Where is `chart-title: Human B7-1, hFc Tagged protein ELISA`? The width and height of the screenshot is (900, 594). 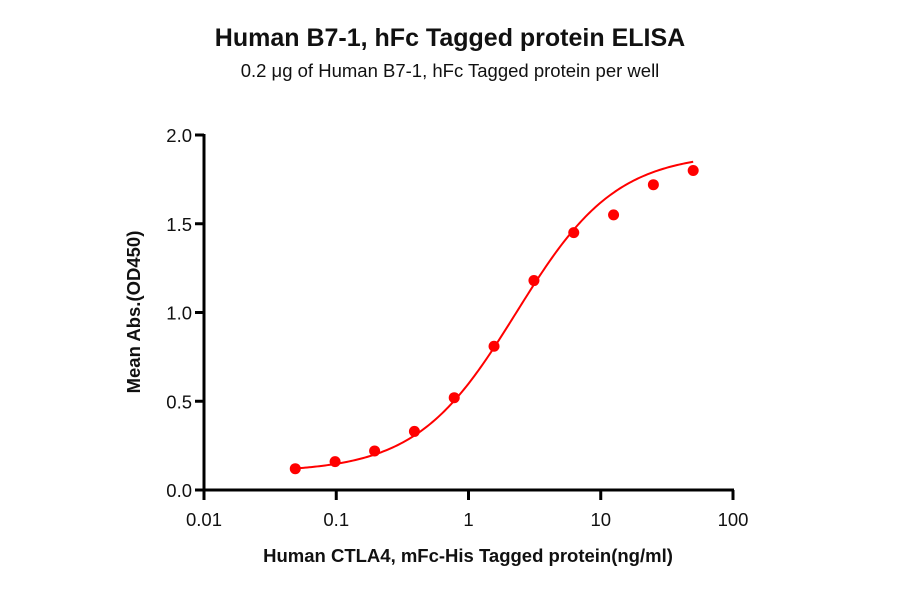
chart-title: Human B7-1, hFc Tagged protein ELISA is located at coordinates (450, 38).